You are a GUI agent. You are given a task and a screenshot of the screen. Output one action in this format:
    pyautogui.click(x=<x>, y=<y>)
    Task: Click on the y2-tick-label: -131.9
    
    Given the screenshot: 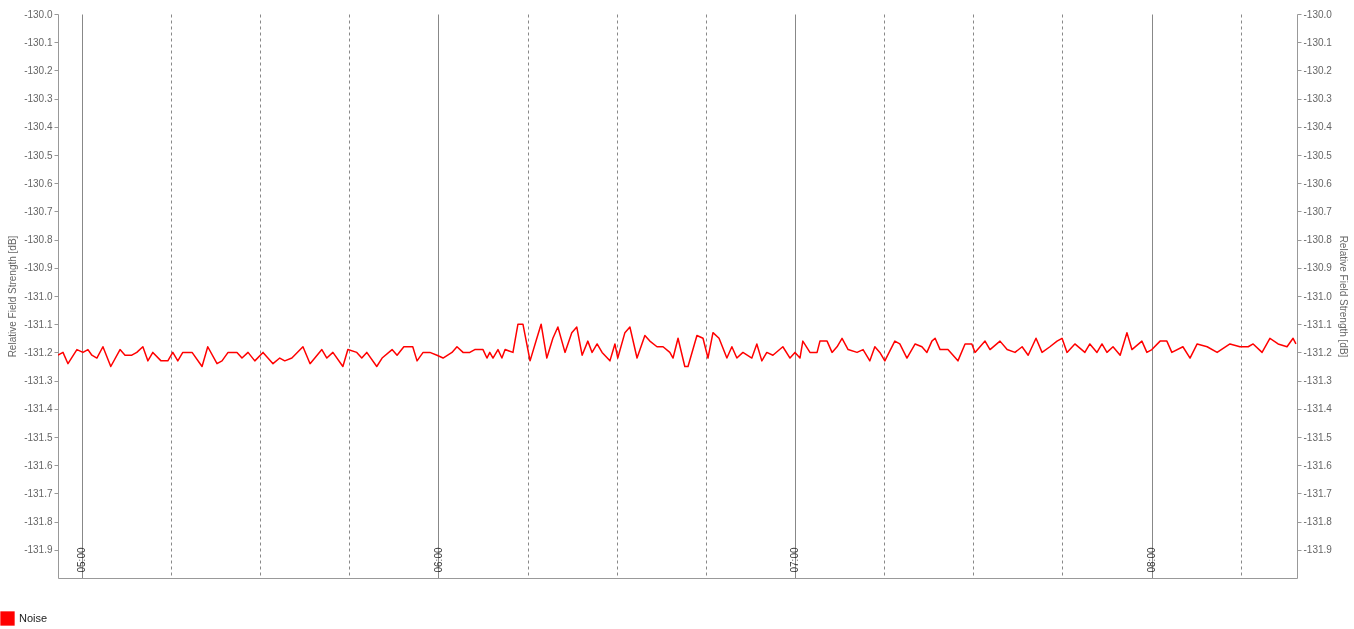 What is the action you would take?
    pyautogui.click(x=1318, y=550)
    